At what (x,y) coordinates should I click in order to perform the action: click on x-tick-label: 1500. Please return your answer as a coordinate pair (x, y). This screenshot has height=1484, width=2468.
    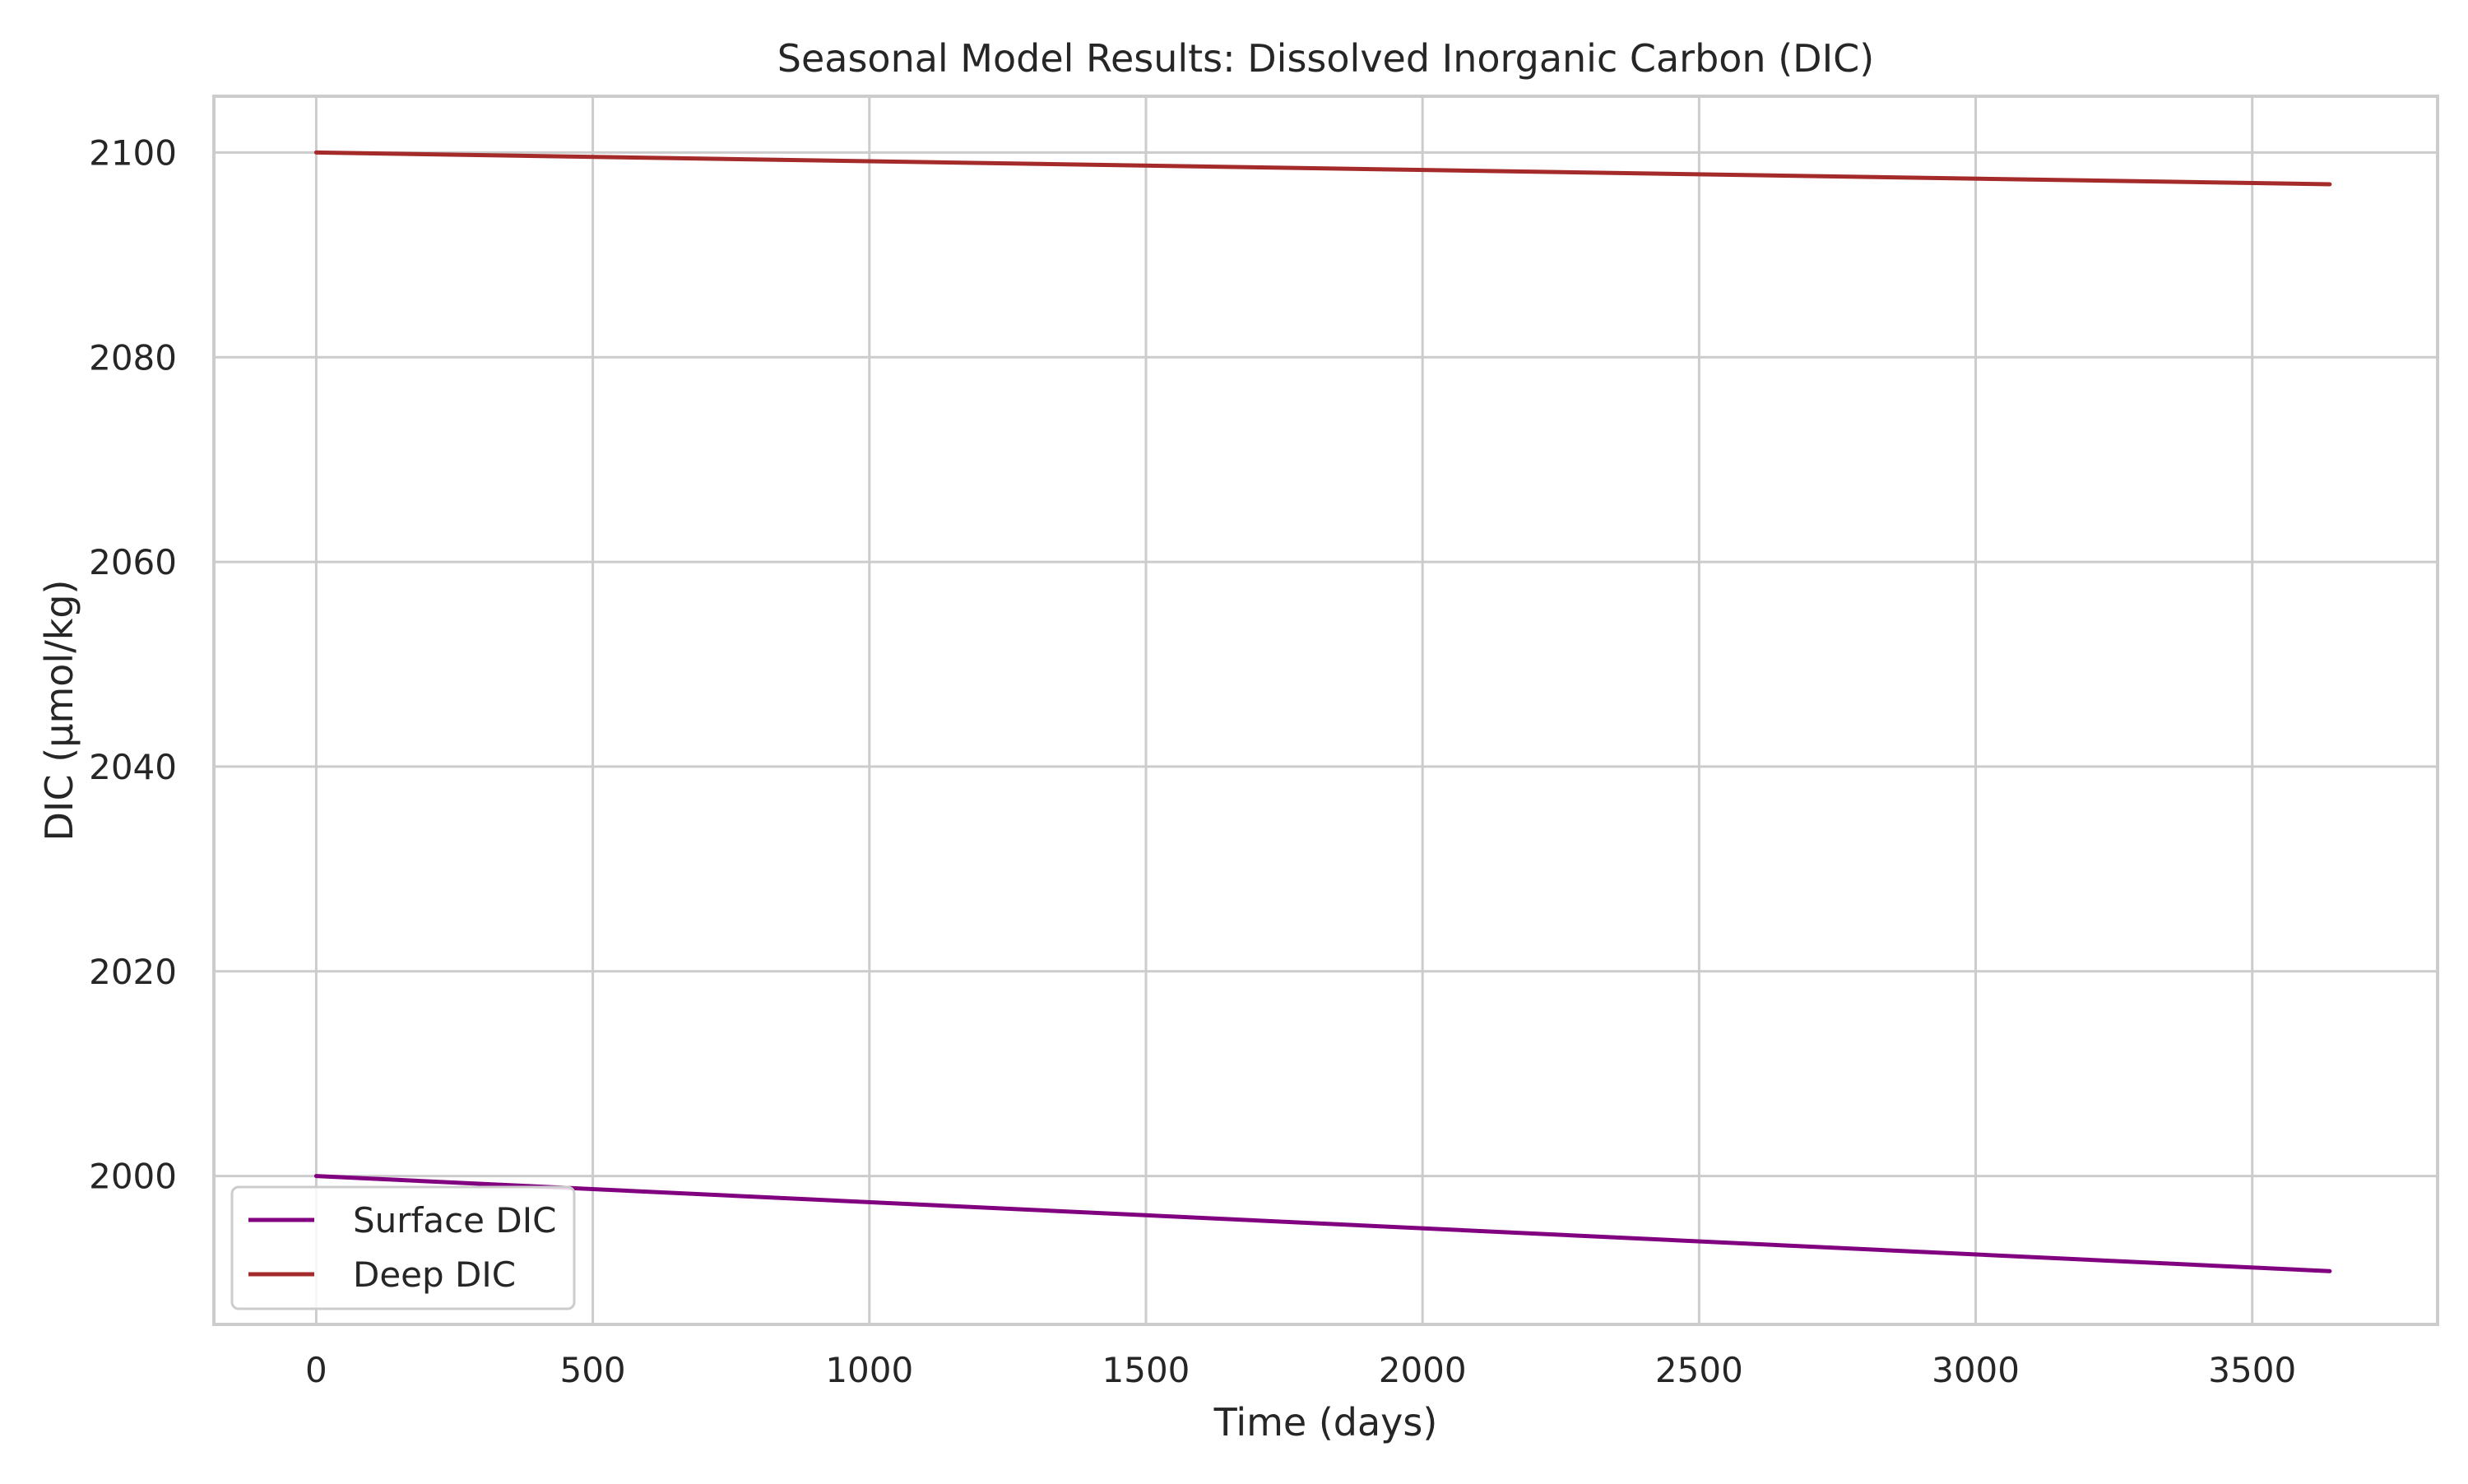
    Looking at the image, I should click on (1146, 1370).